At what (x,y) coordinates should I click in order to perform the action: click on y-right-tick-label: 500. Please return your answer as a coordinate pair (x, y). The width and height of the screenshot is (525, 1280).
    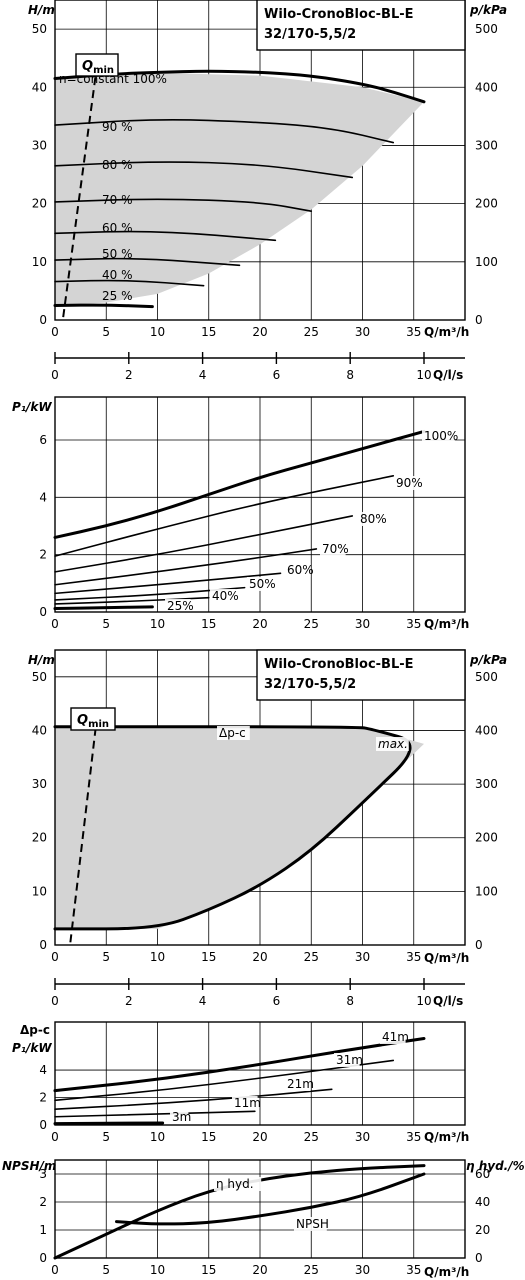
    Looking at the image, I should click on (486, 29).